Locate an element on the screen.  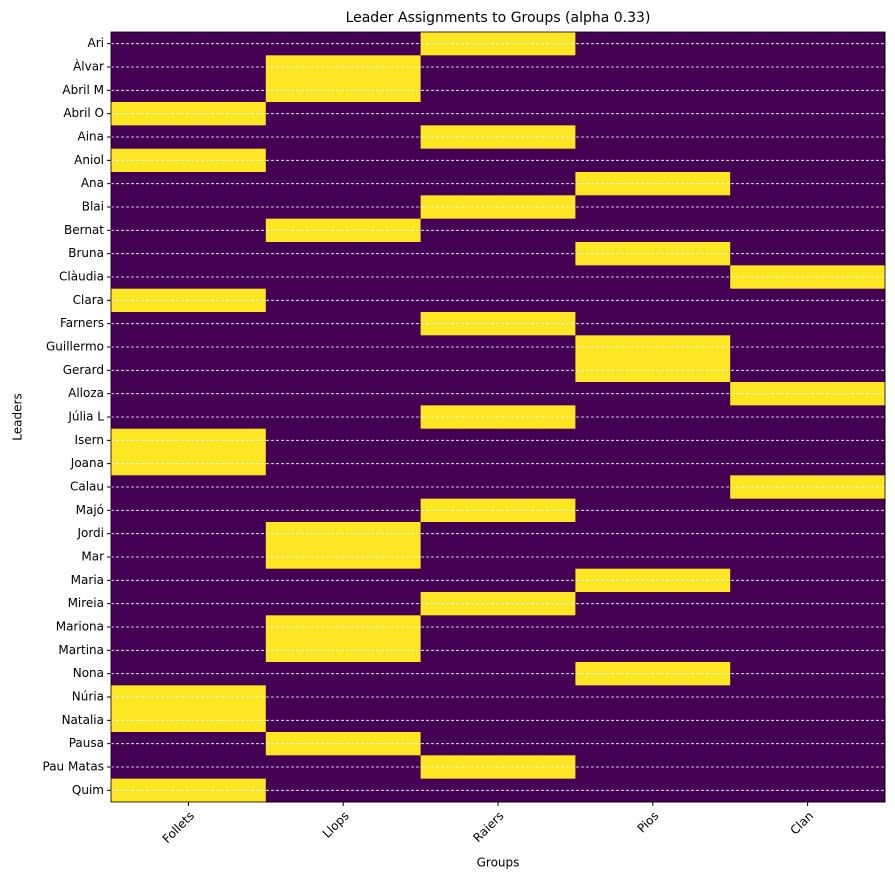
y-tick-label: Ari is located at coordinates (96, 43).